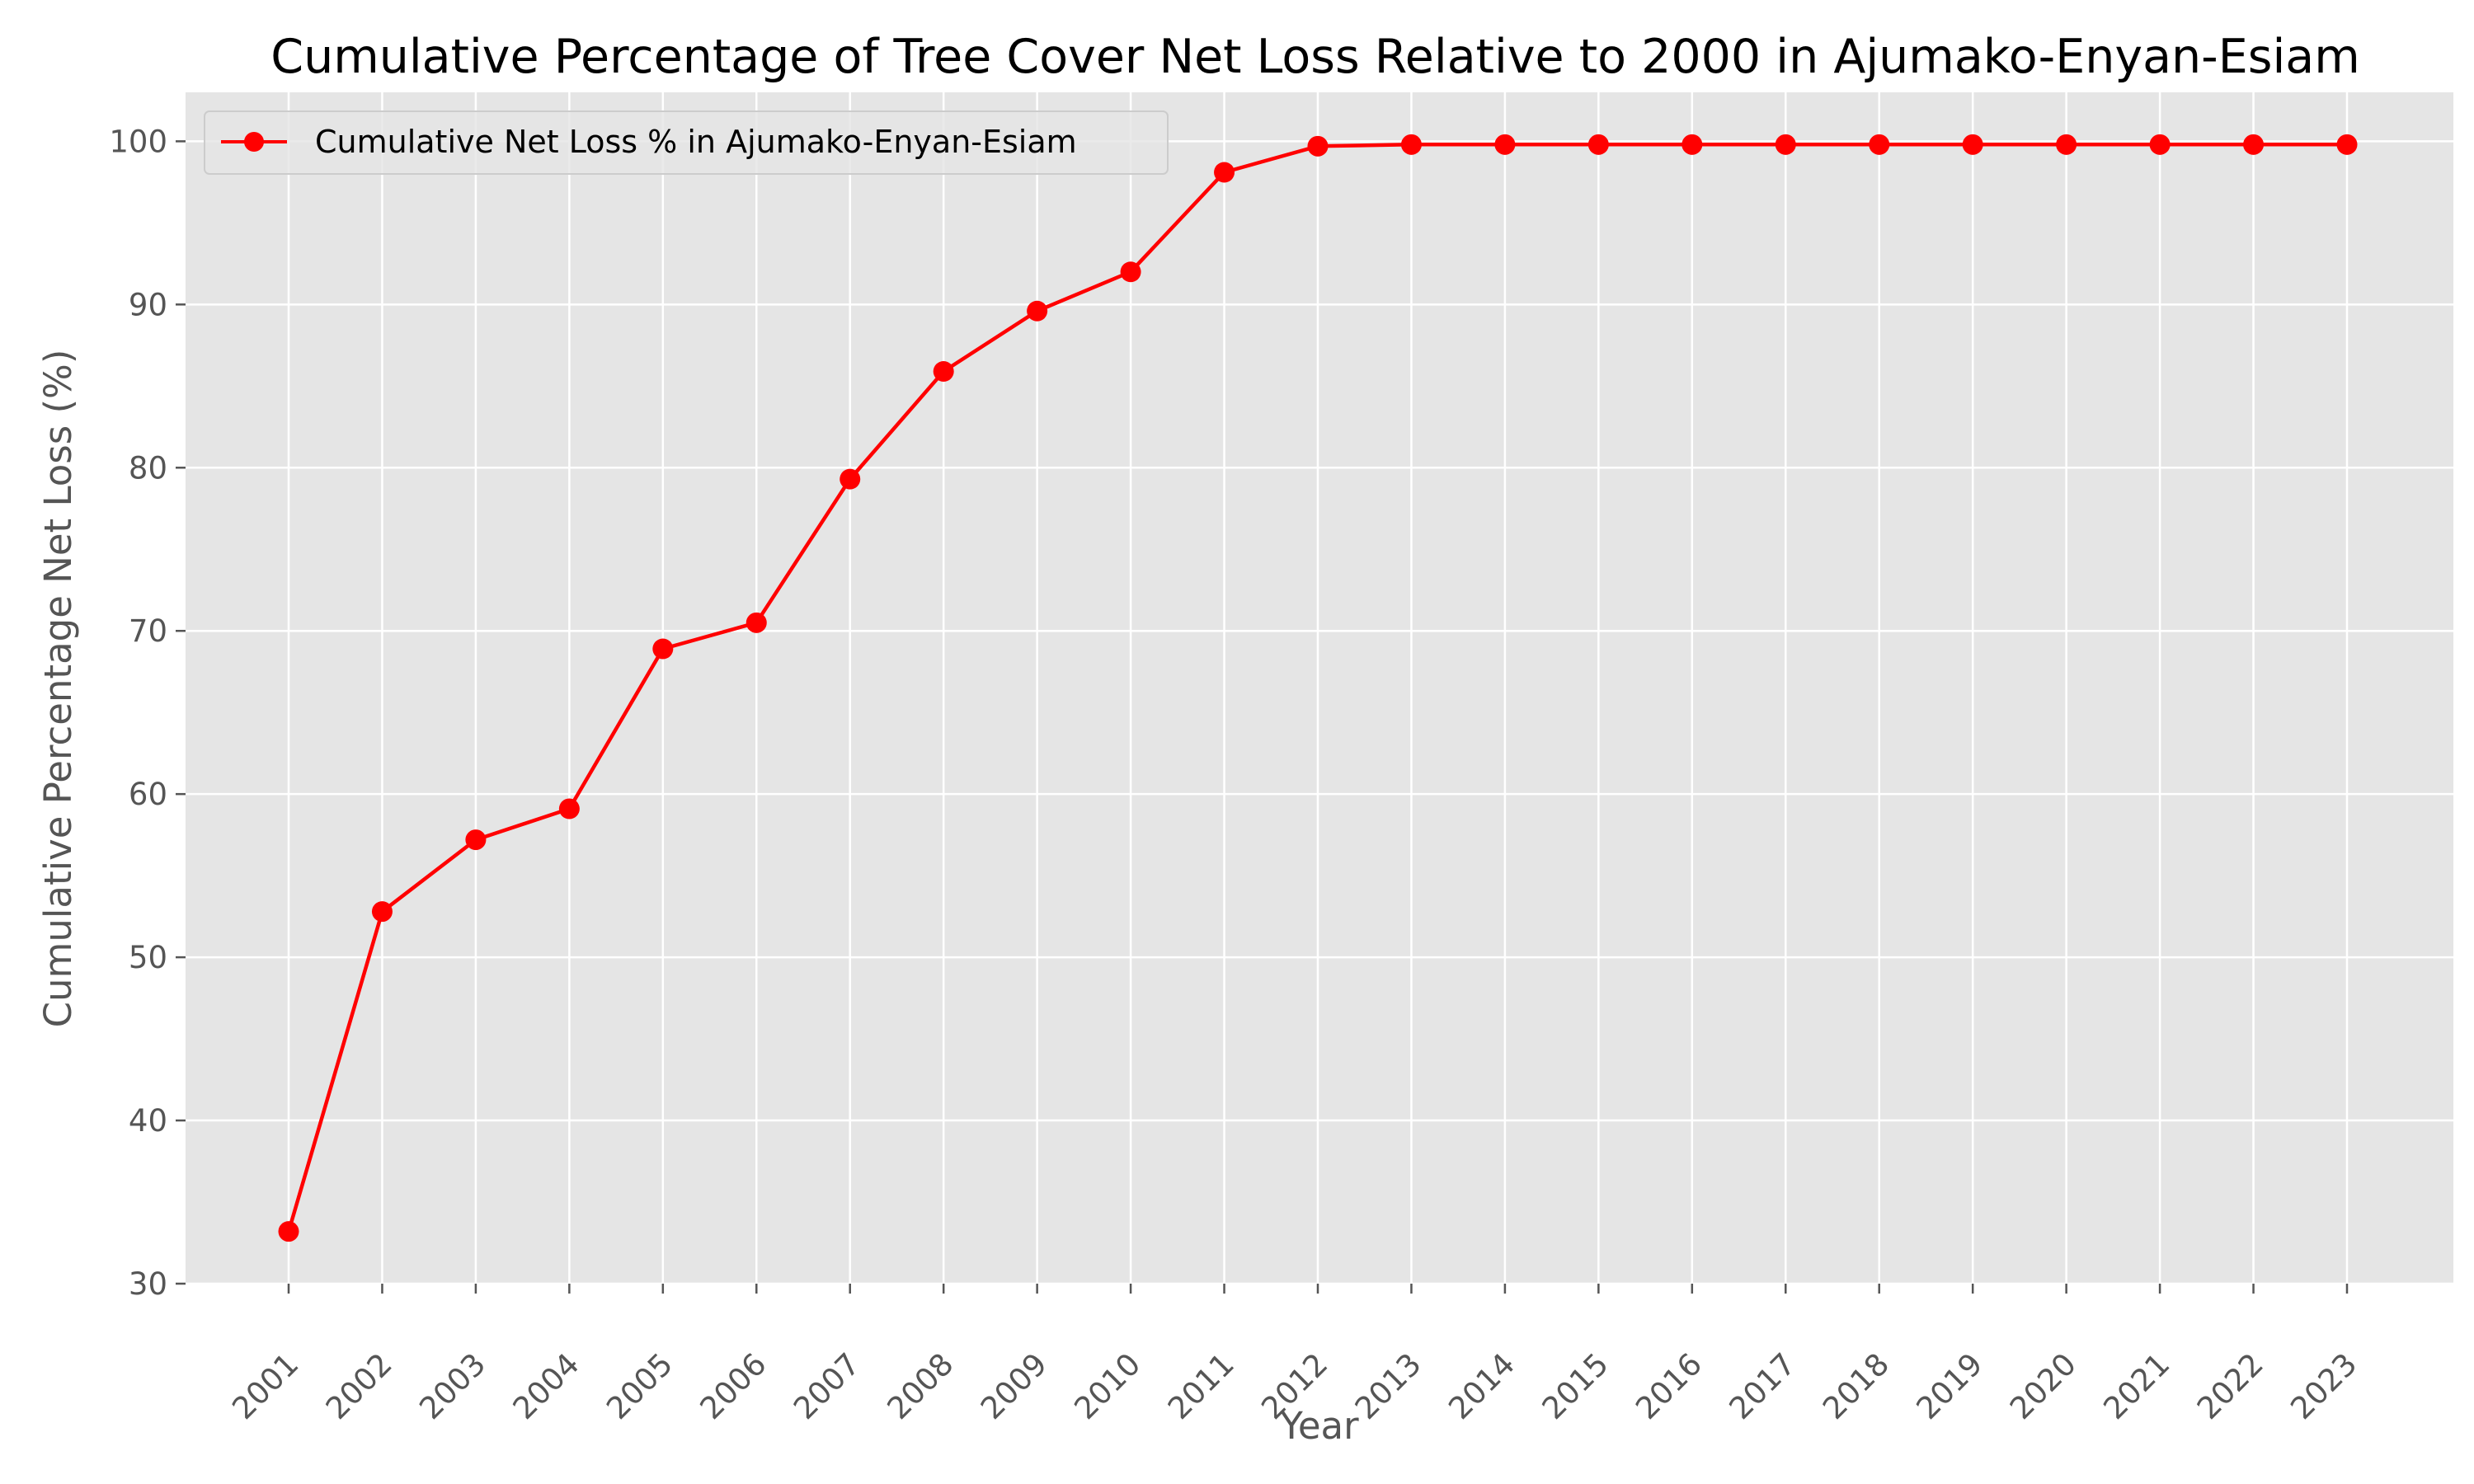  I want to click on y-axis-label: Cumulative Percentage Net Loss (%), so click(58, 689).